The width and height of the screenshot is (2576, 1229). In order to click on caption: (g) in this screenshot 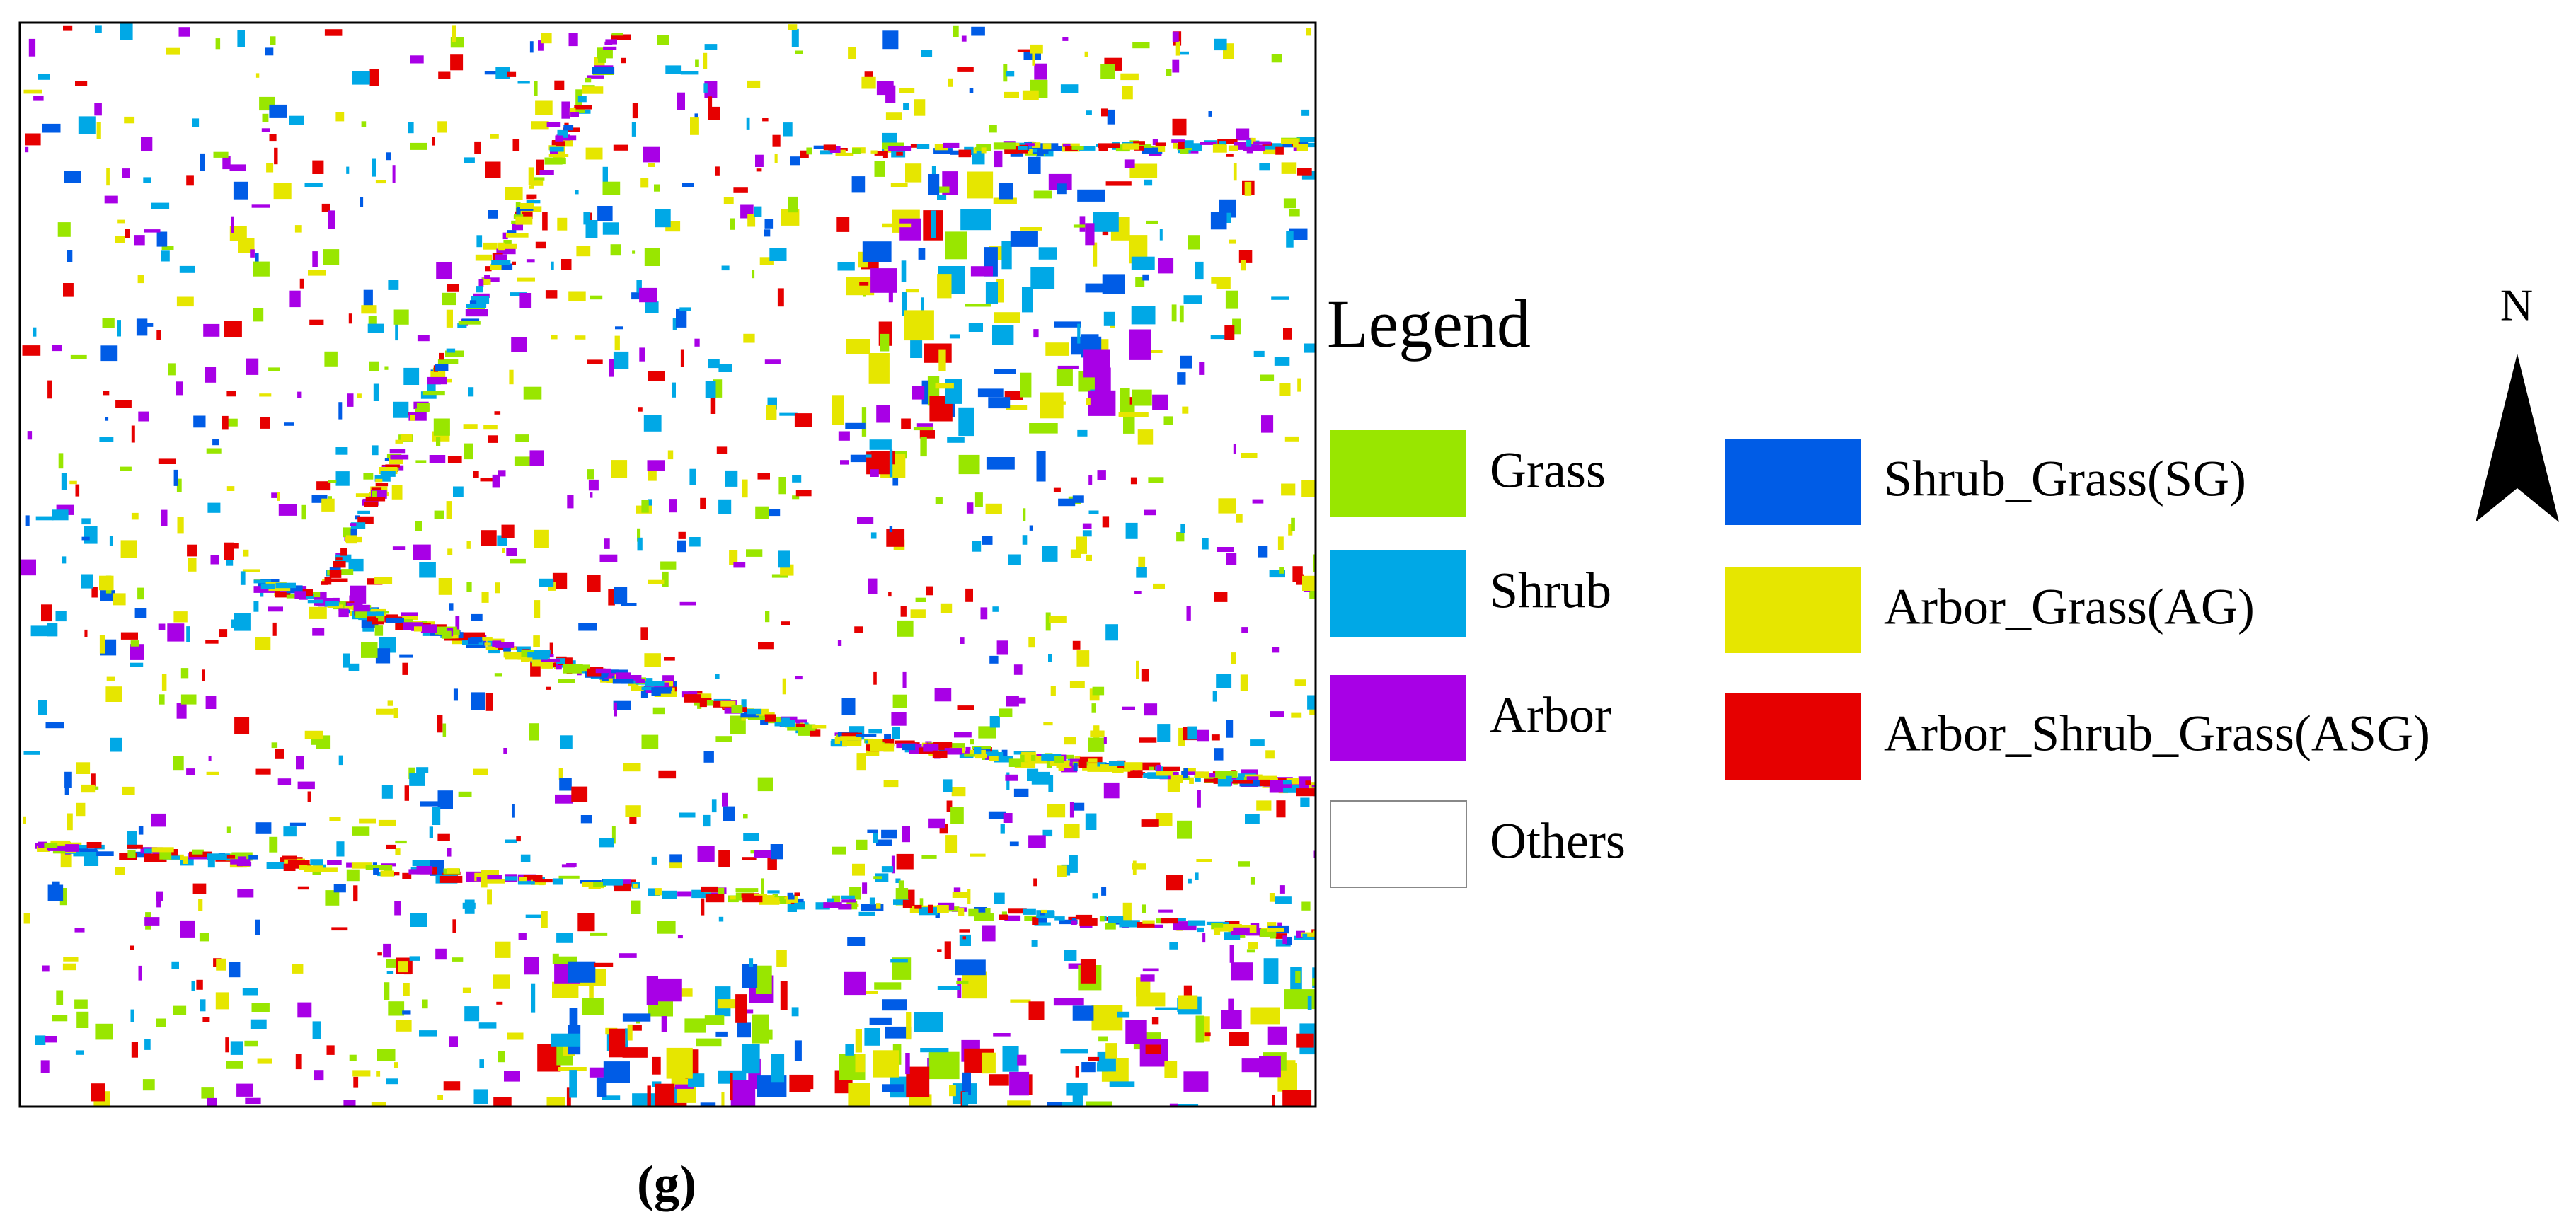, I will do `click(667, 1183)`.